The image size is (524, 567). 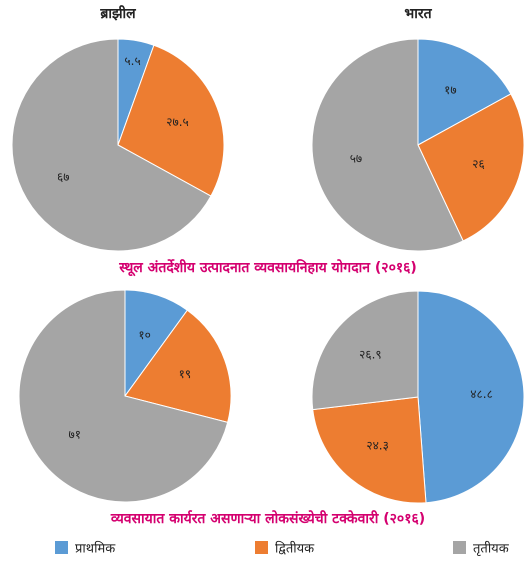 I want to click on value-label: ४८.८, so click(x=481, y=394).